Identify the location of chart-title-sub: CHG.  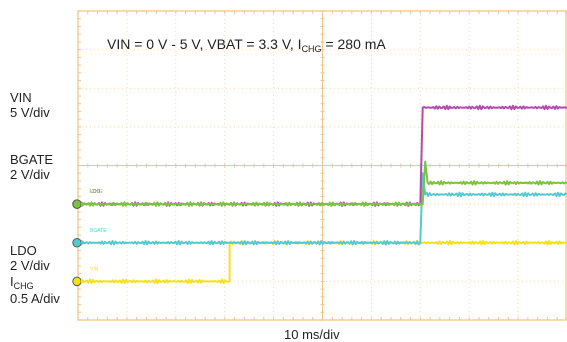
(311, 49).